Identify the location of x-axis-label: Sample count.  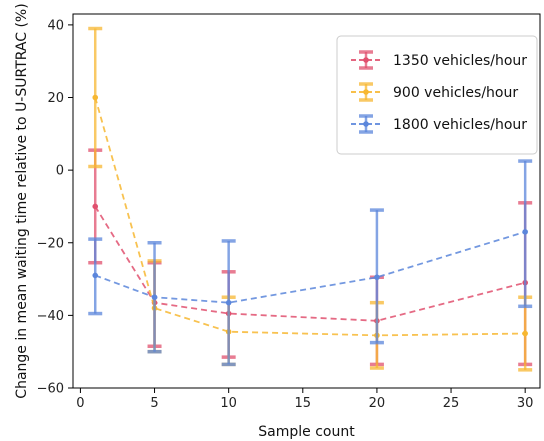
(306, 432).